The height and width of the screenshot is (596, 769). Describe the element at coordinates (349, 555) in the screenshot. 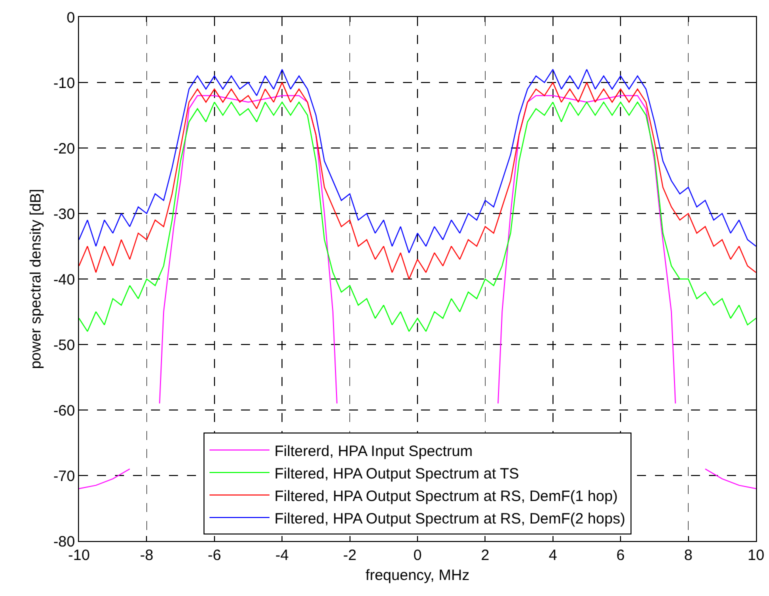

I see `x-tick-label: -2` at that location.